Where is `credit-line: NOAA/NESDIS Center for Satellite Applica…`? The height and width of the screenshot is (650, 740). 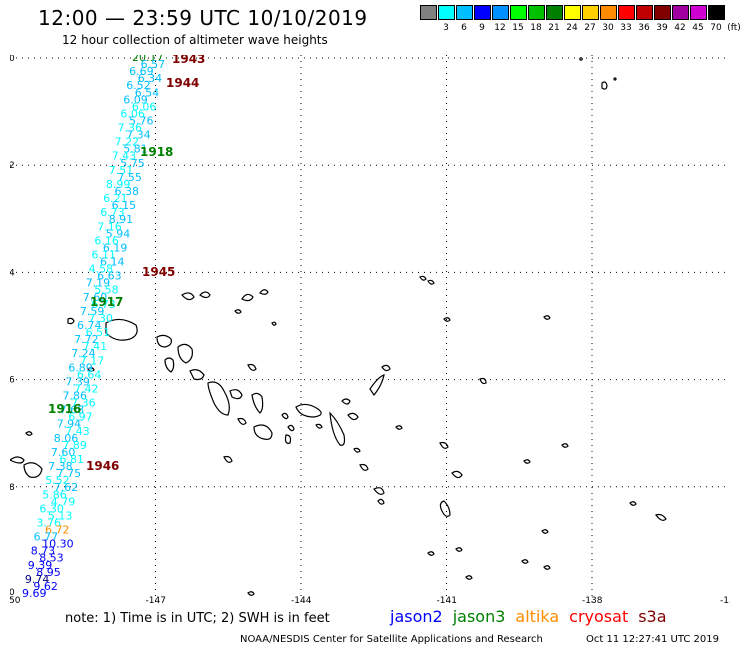 credit-line: NOAA/NESDIS Center for Satellite Applica… is located at coordinates (490, 639).